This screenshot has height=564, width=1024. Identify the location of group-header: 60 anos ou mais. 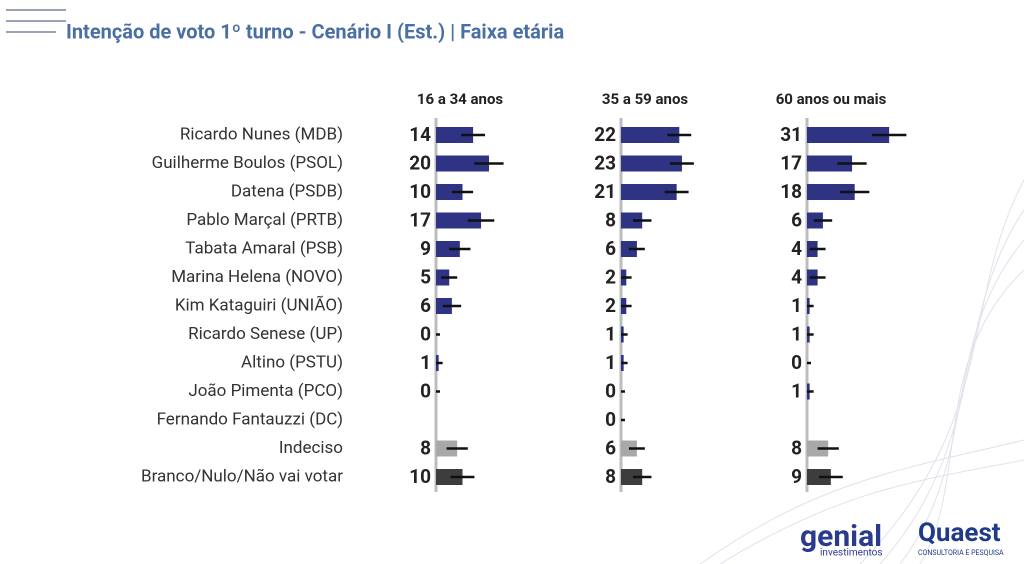
(831, 99).